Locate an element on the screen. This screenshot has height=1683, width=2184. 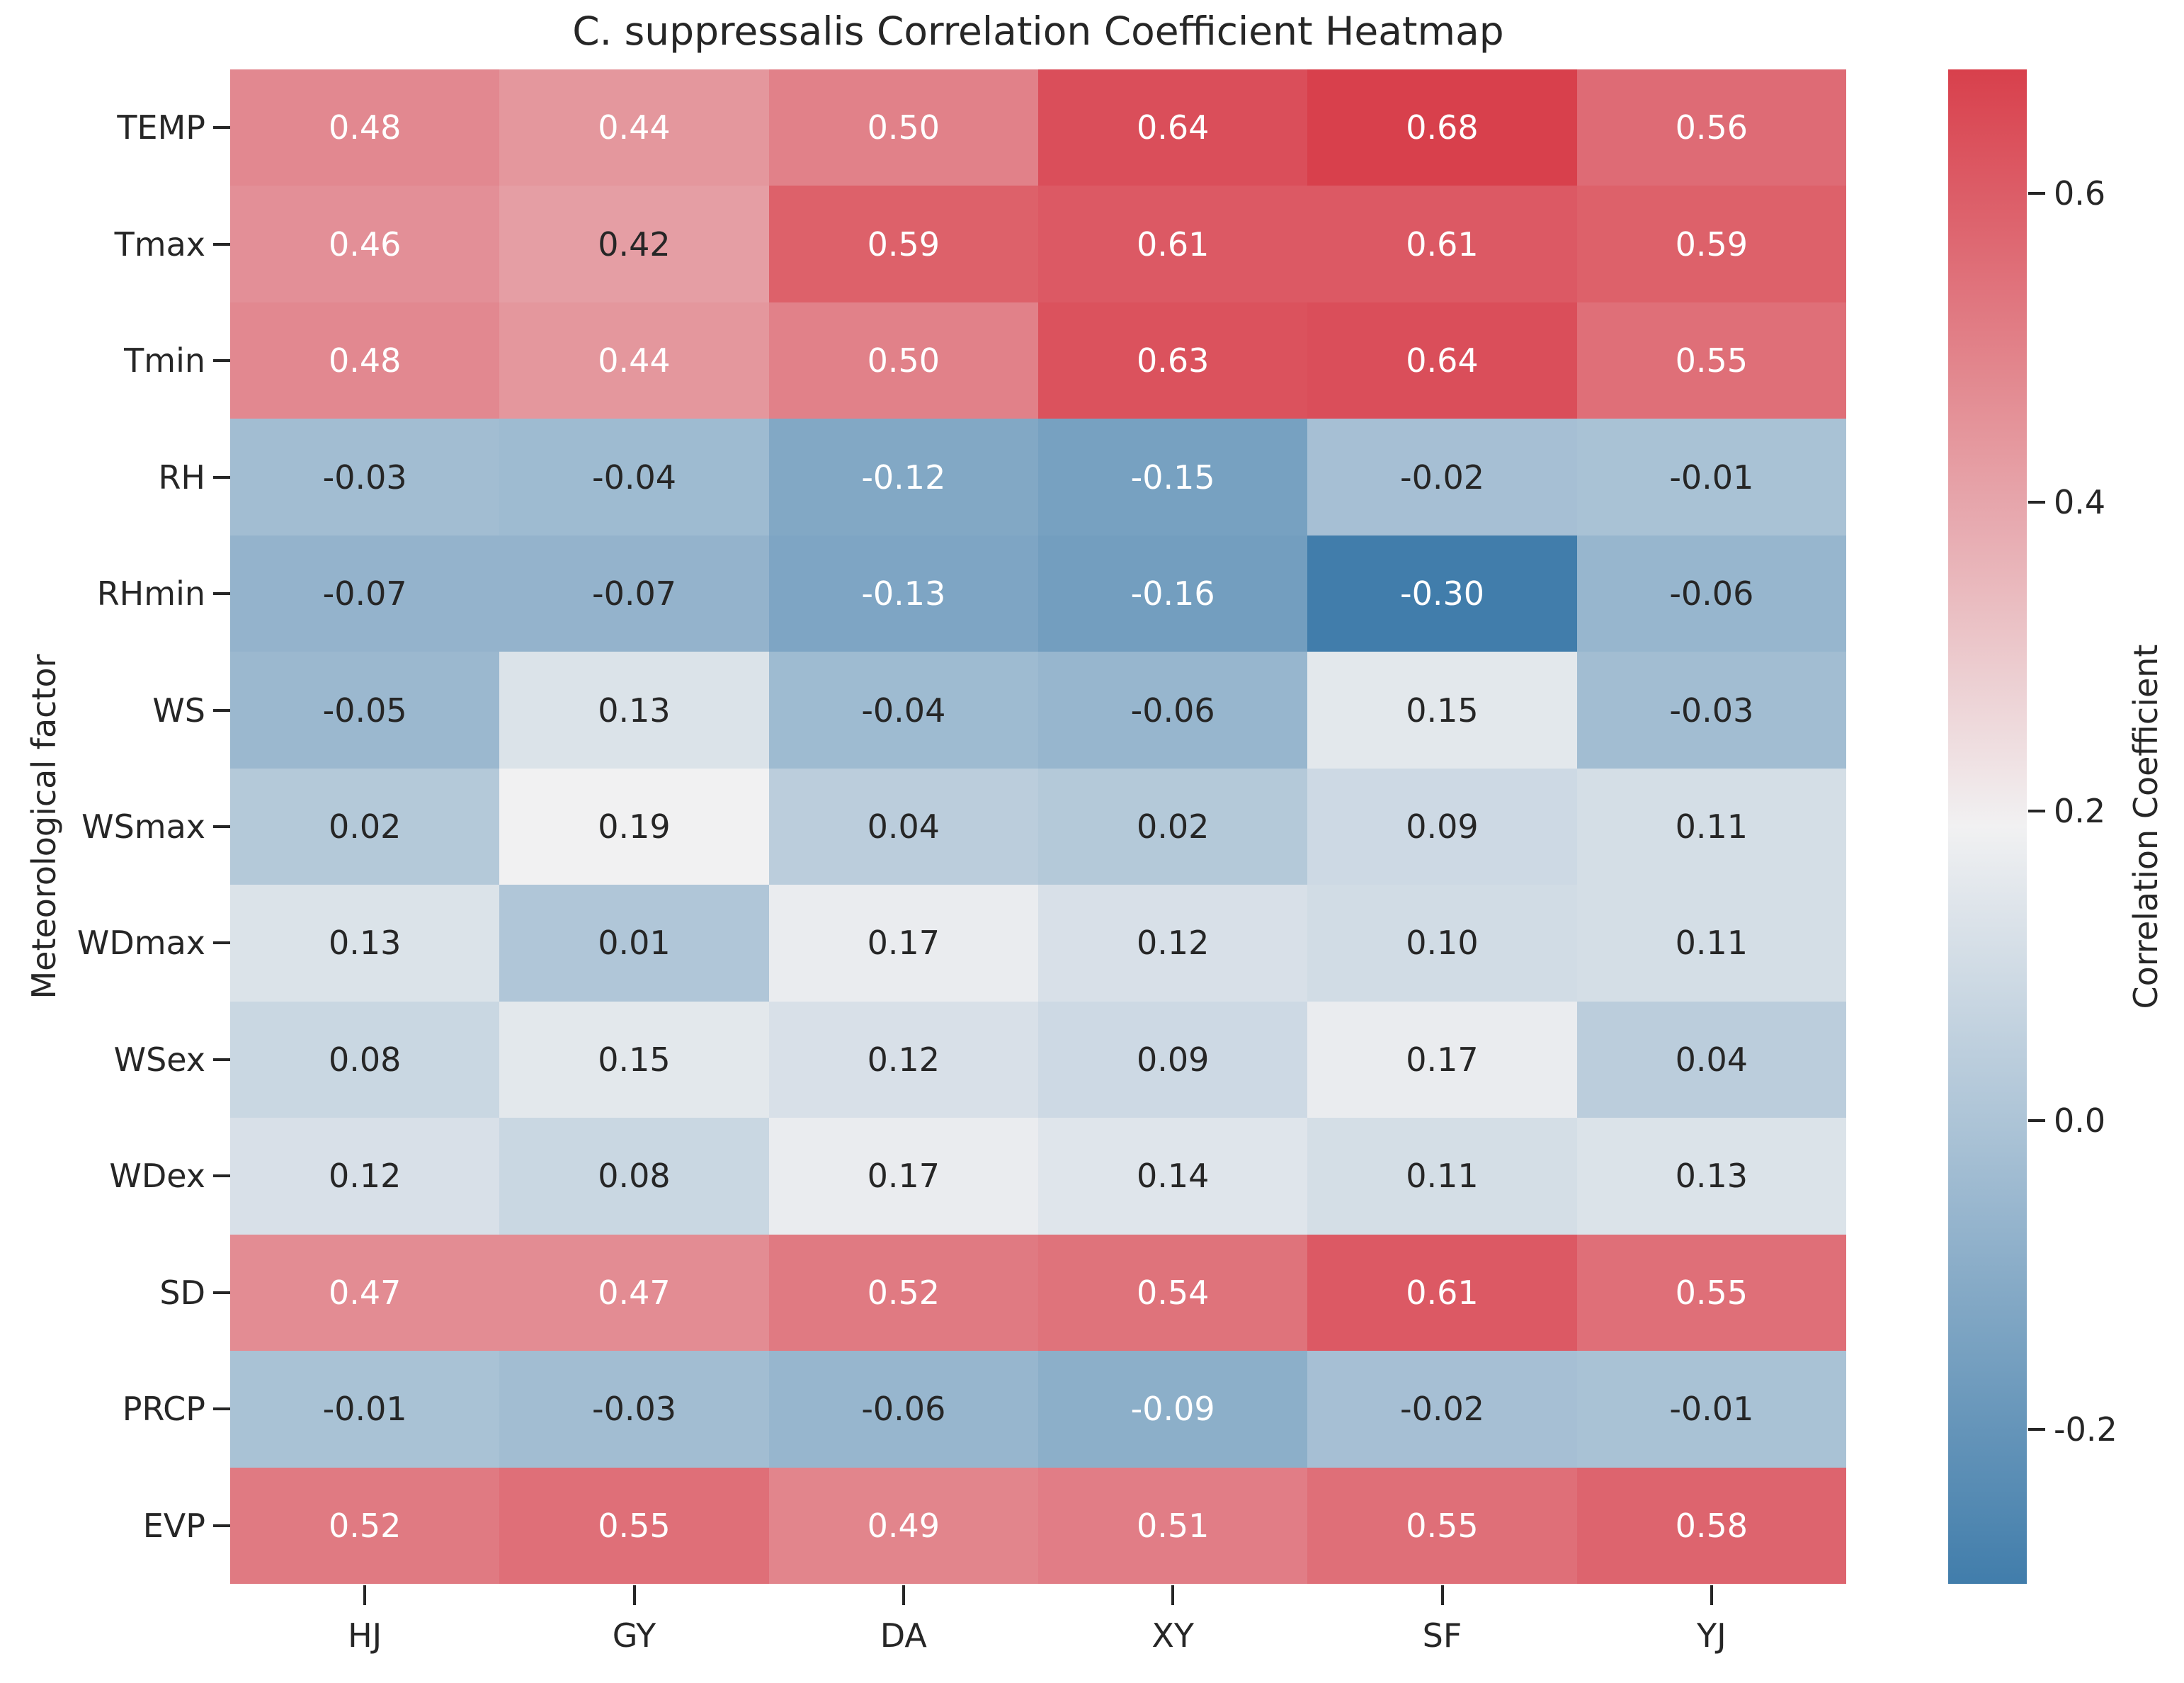
heatmap-cell: 0.14 is located at coordinates (1173, 1176).